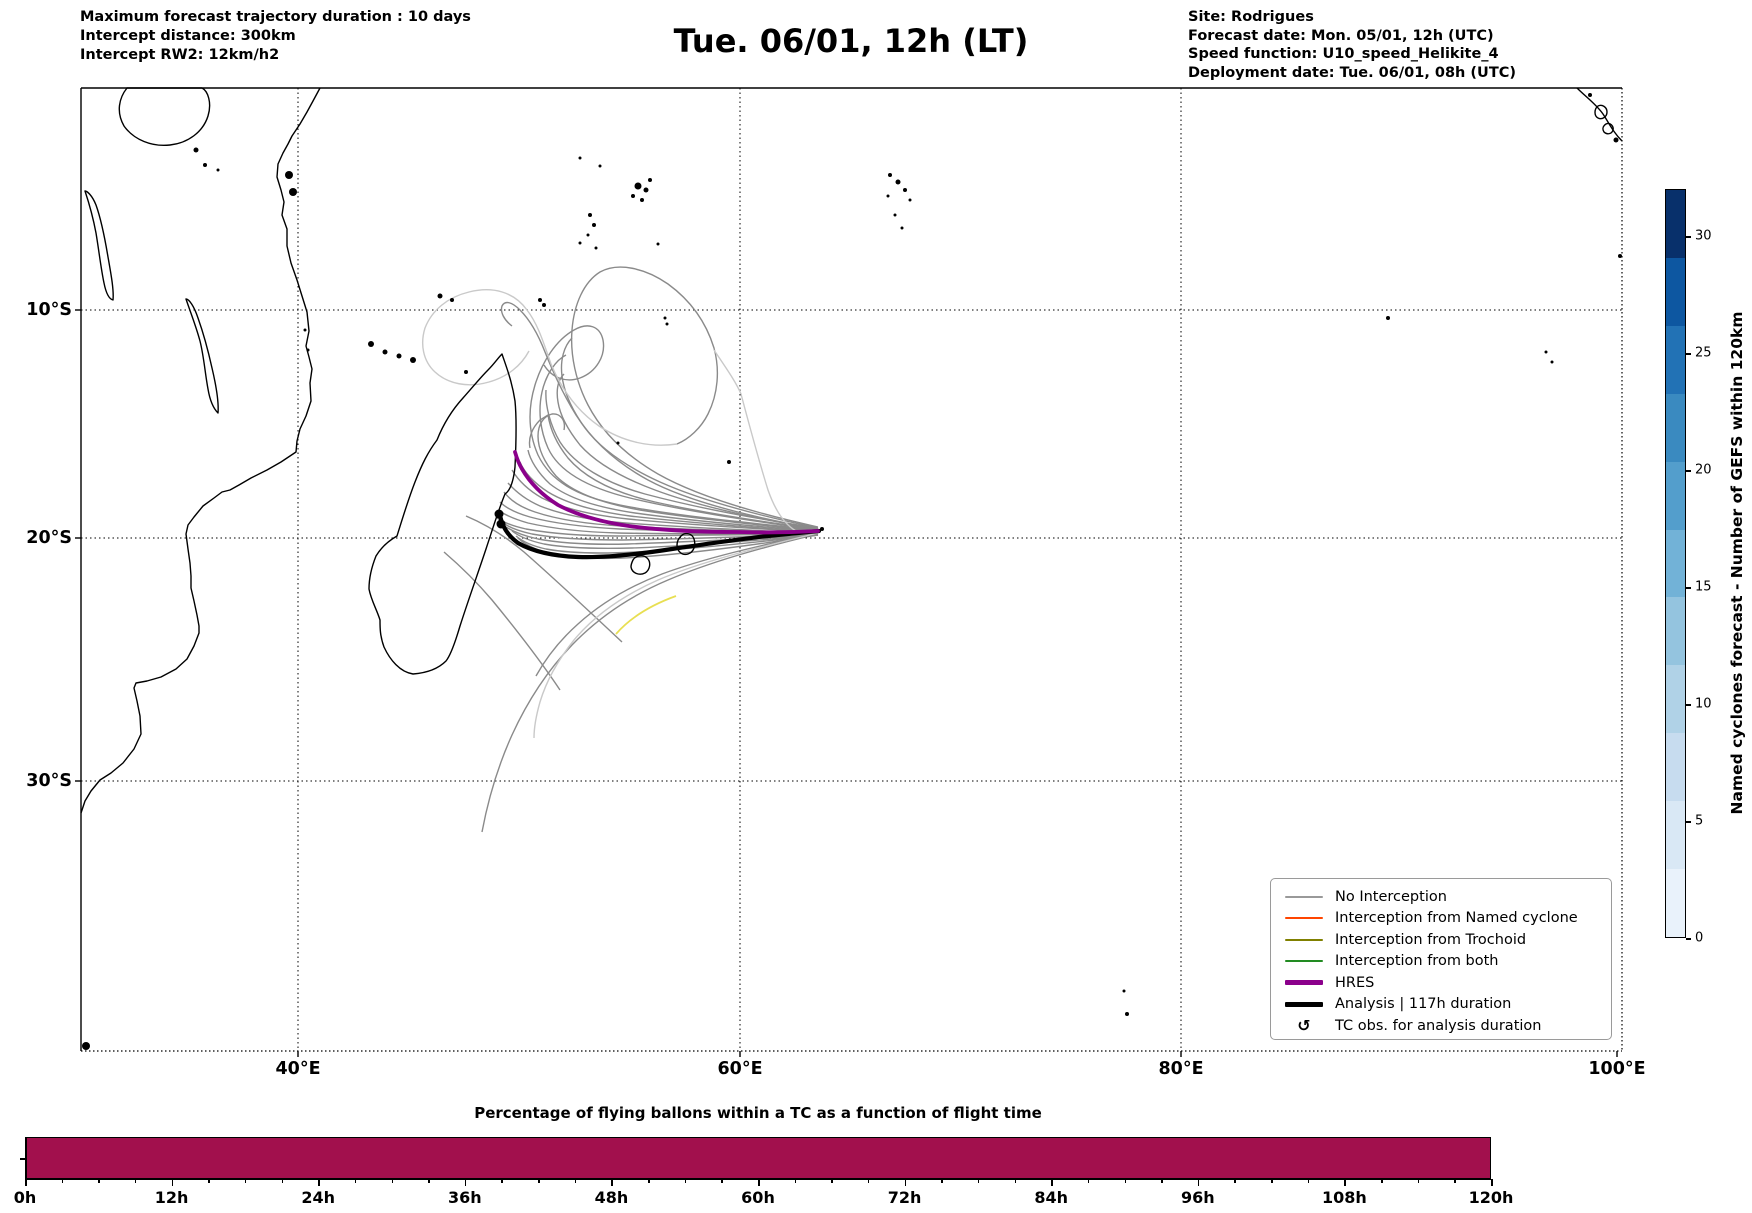  Describe the element at coordinates (25, 1197) in the screenshot. I see `hour-tick-label: 0h` at that location.